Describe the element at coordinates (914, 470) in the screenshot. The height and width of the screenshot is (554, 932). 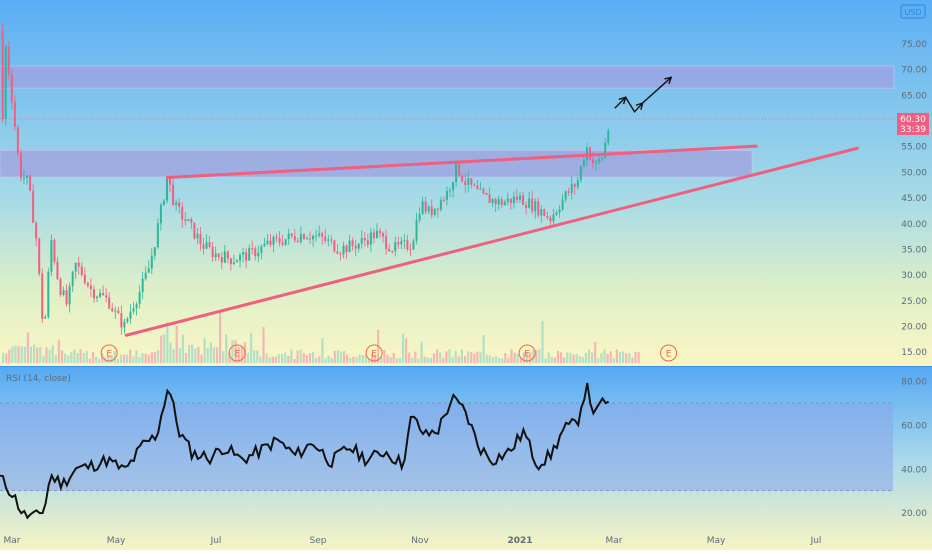
I see `rsi-axis-tick: 40.00` at that location.